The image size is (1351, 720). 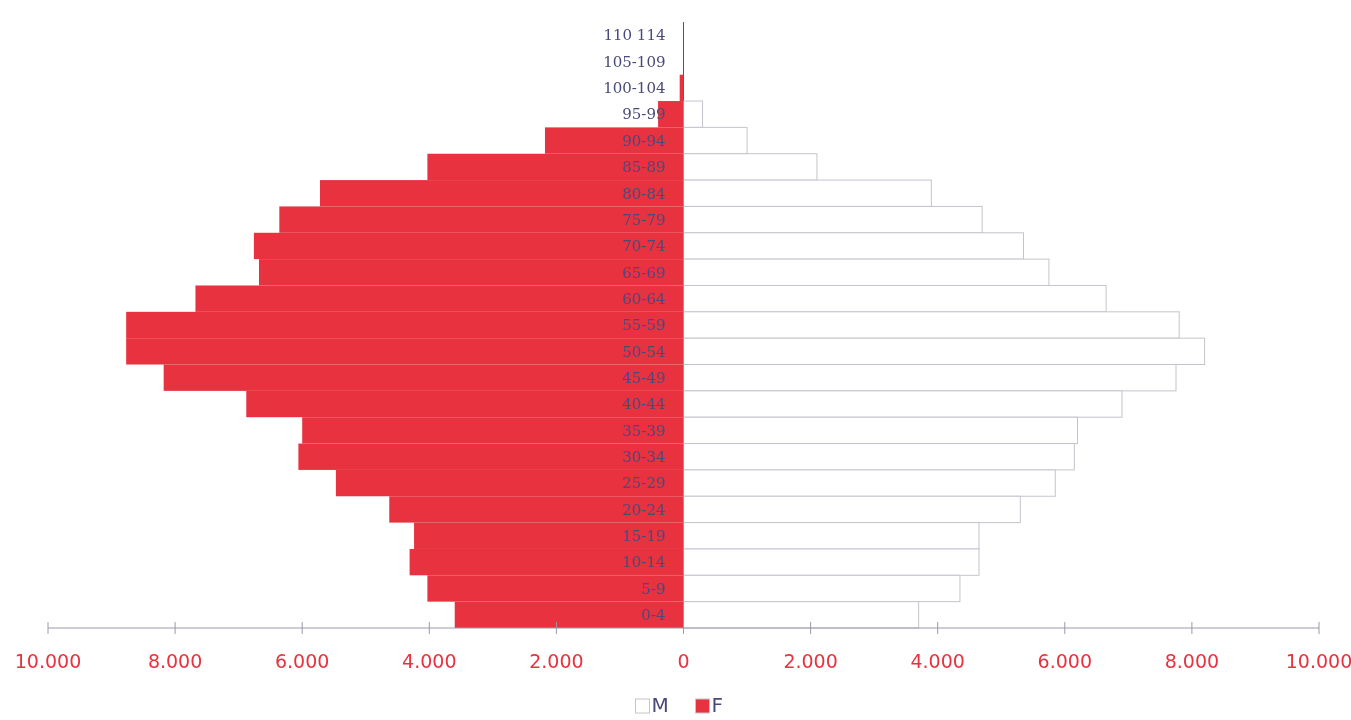 What do you see at coordinates (644, 456) in the screenshot?
I see `y-tick-label: 30-34` at bounding box center [644, 456].